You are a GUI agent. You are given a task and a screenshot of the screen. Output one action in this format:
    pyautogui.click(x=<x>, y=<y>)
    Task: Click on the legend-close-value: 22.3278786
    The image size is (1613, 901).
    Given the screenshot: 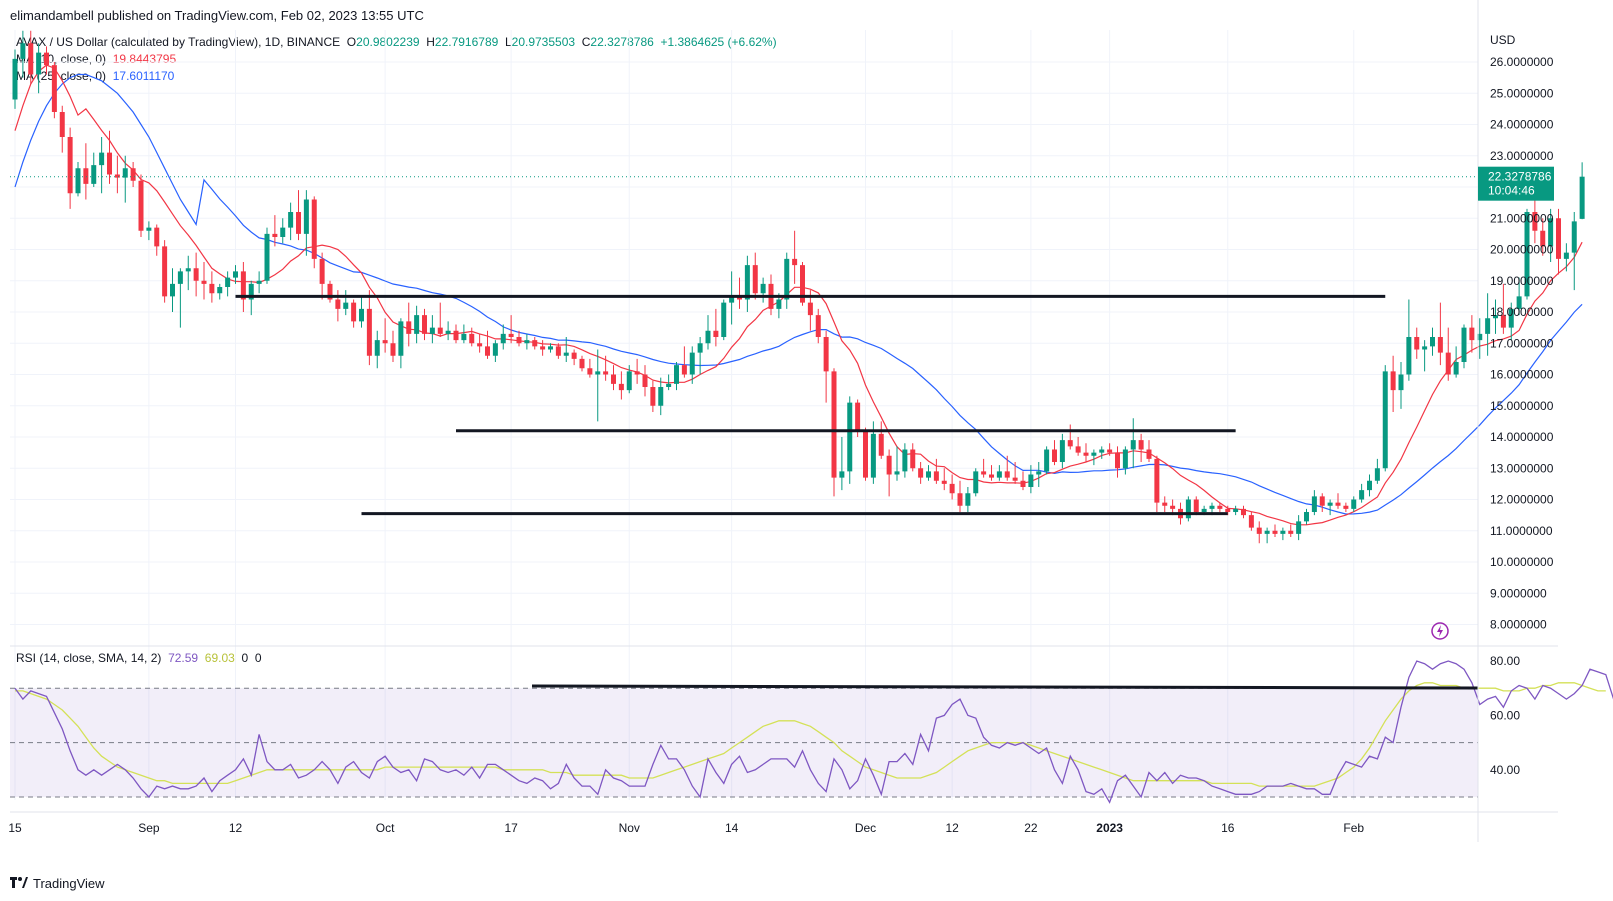 What is the action you would take?
    pyautogui.click(x=622, y=42)
    